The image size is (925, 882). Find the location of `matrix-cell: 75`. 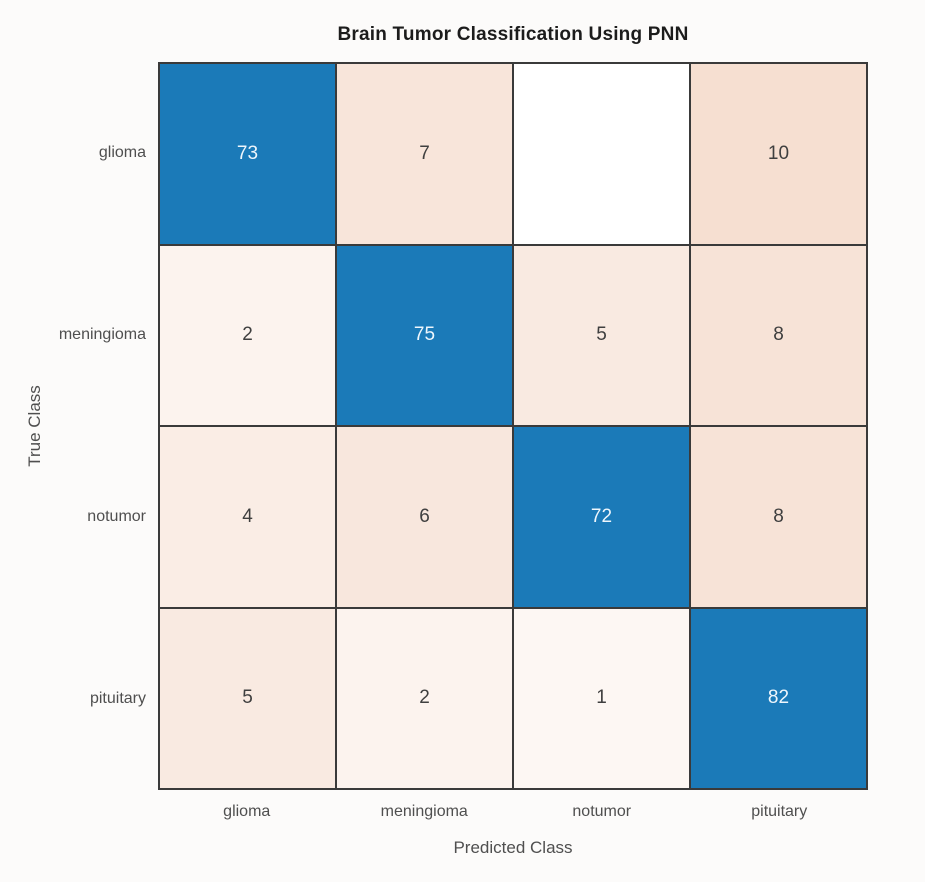

matrix-cell: 75 is located at coordinates (424, 335).